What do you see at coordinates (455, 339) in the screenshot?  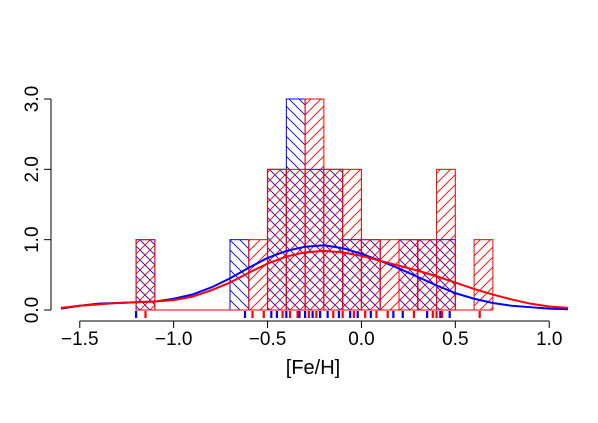 I see `x-tick-label: 0.5` at bounding box center [455, 339].